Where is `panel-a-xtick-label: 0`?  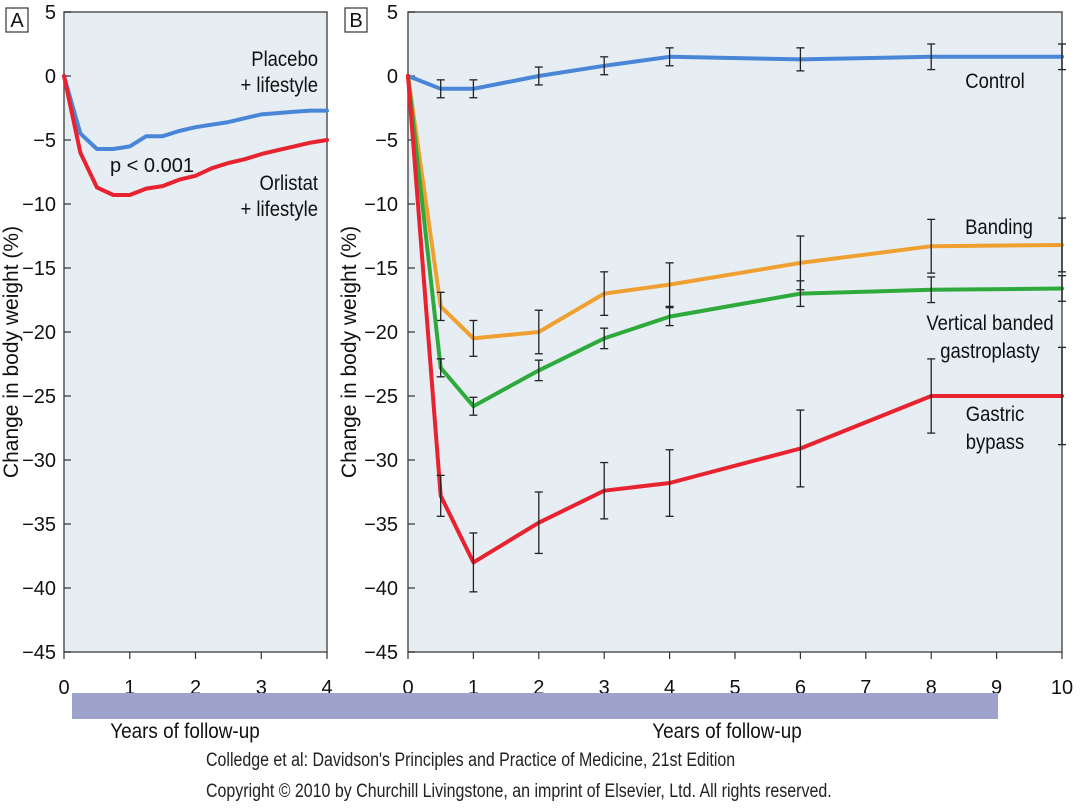
panel-a-xtick-label: 0 is located at coordinates (63, 688).